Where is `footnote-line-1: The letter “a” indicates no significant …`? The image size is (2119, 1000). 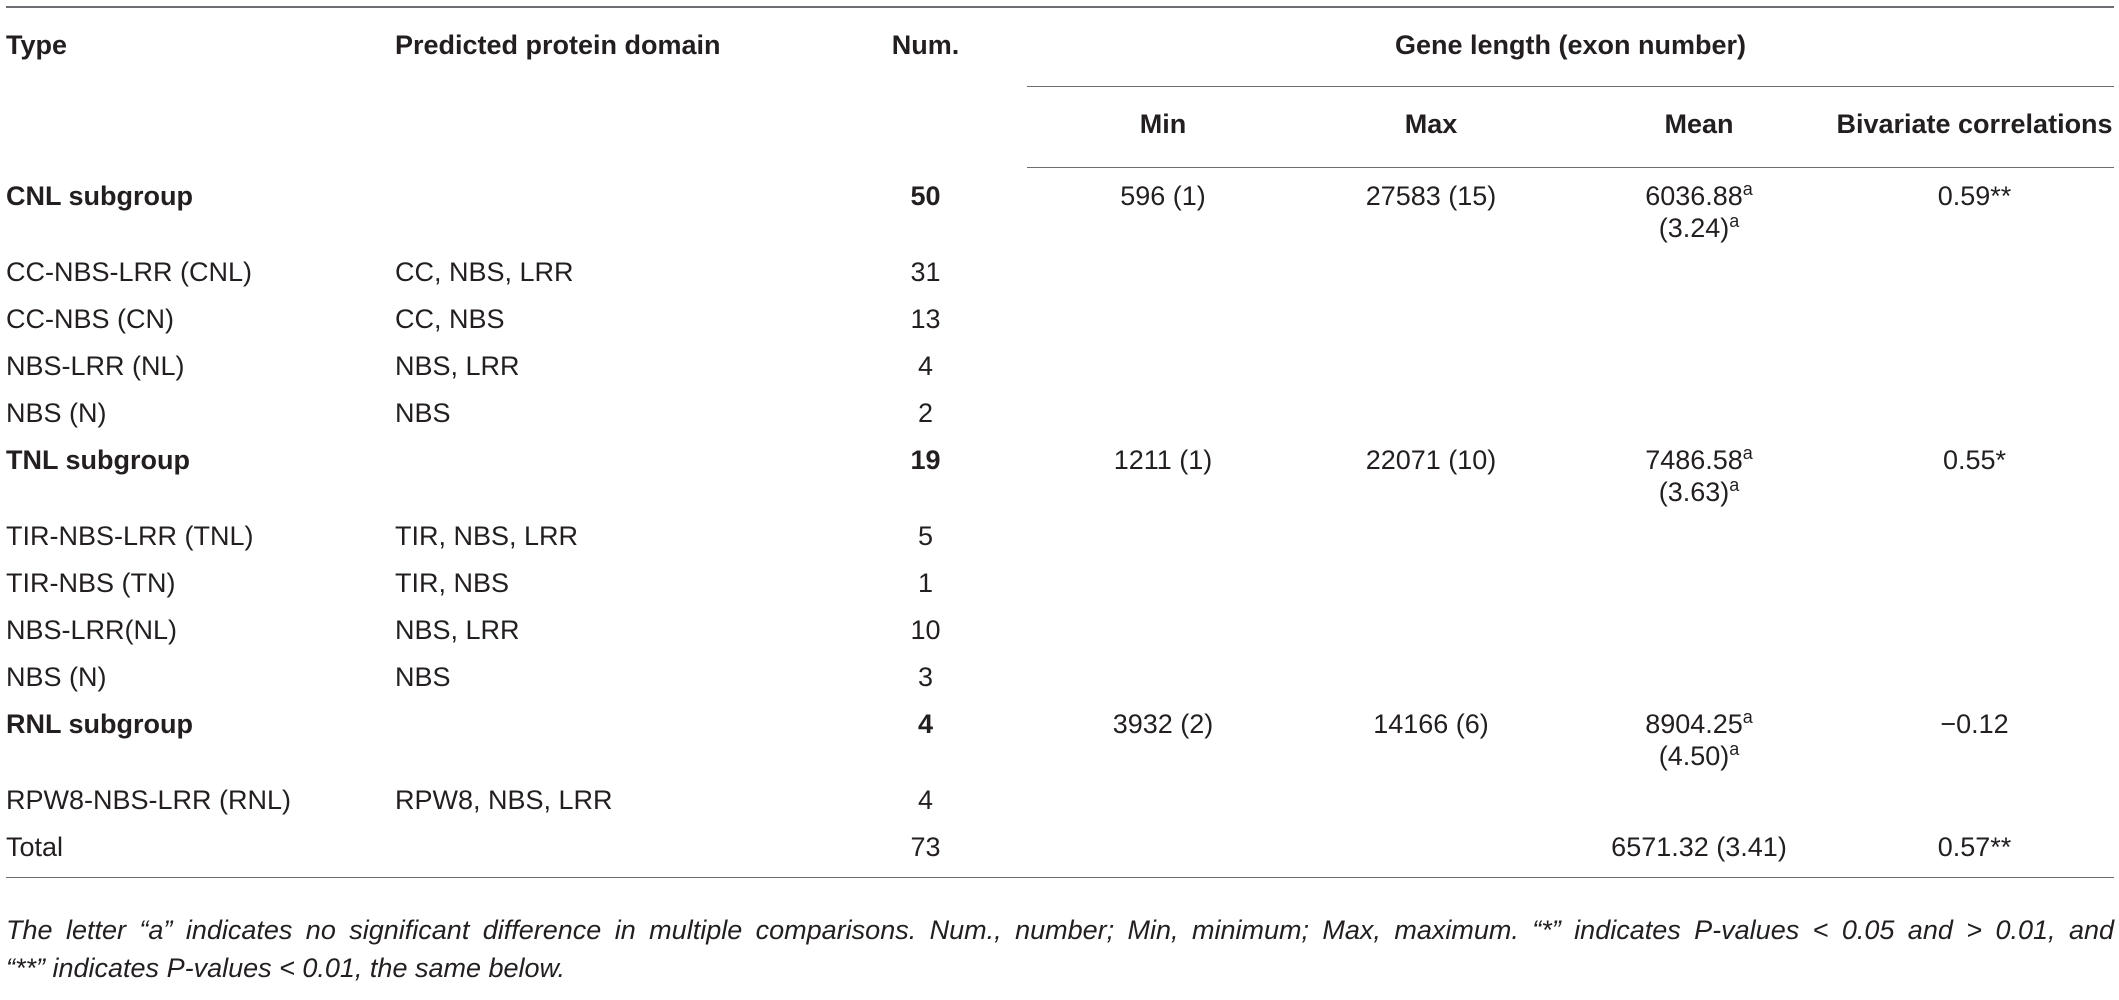
footnote-line-1: The letter “a” indicates no significant … is located at coordinates (1060, 930).